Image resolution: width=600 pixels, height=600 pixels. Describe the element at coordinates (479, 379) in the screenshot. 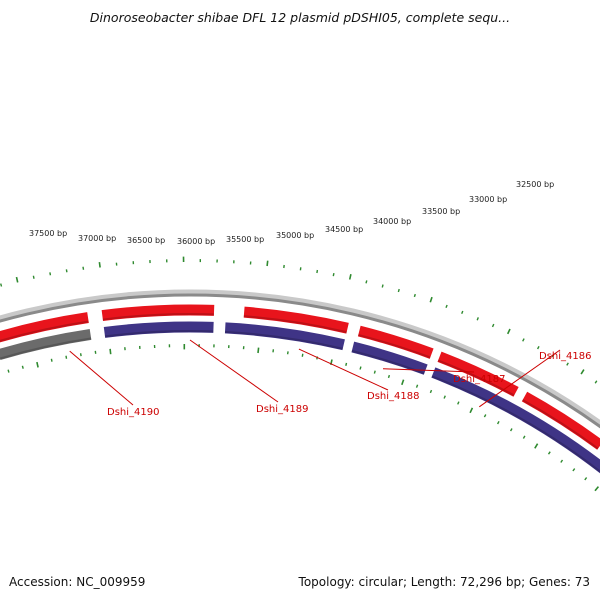

I see `gene-label-dshi-4187: Dshi_4187` at that location.